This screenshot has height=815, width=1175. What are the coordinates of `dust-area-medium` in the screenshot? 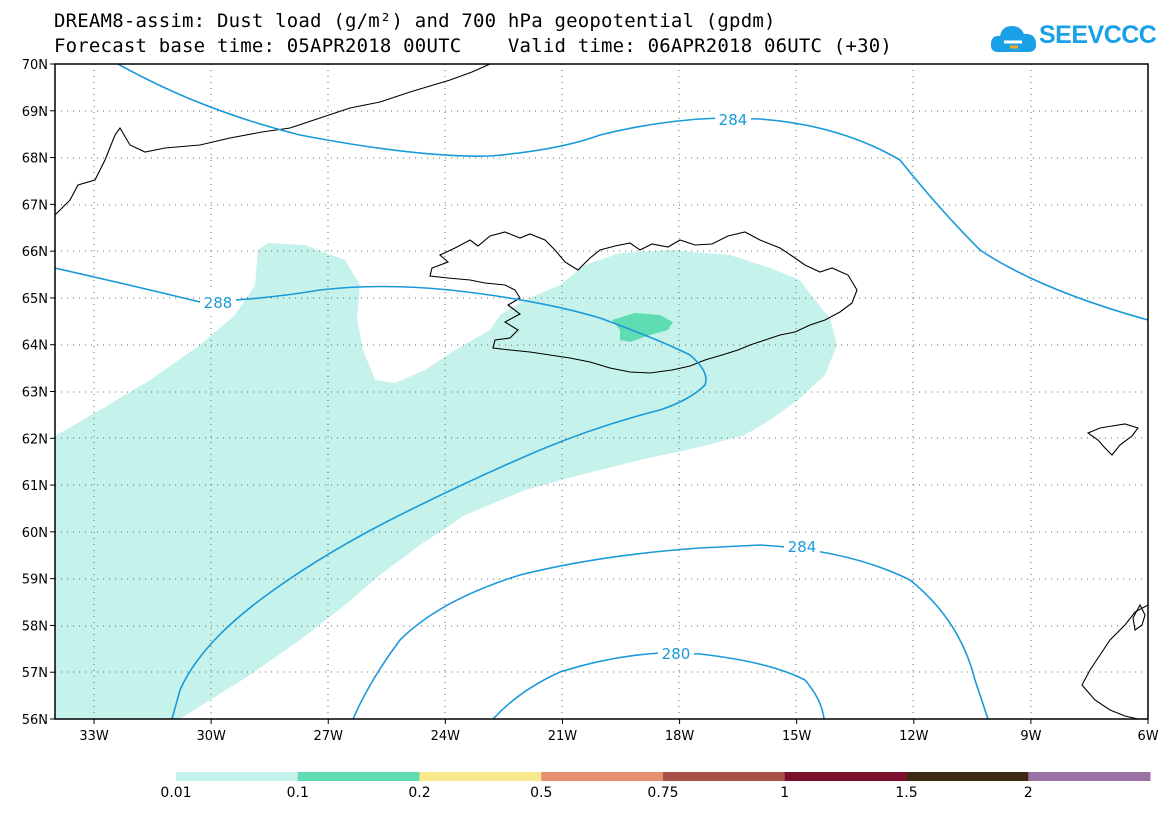 It's located at (642, 327).